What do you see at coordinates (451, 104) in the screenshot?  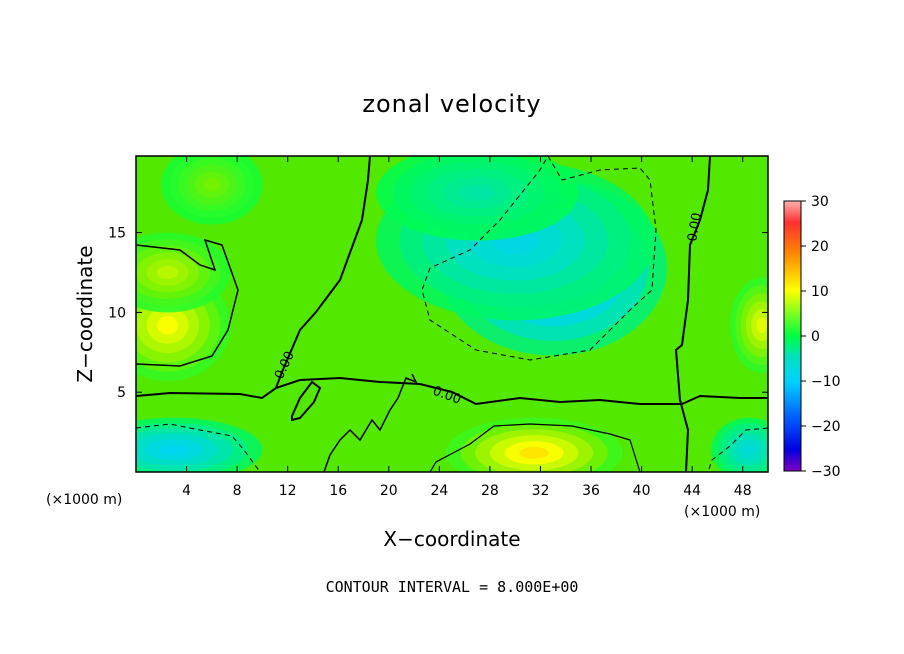 I see `chart-title: zonal velocity` at bounding box center [451, 104].